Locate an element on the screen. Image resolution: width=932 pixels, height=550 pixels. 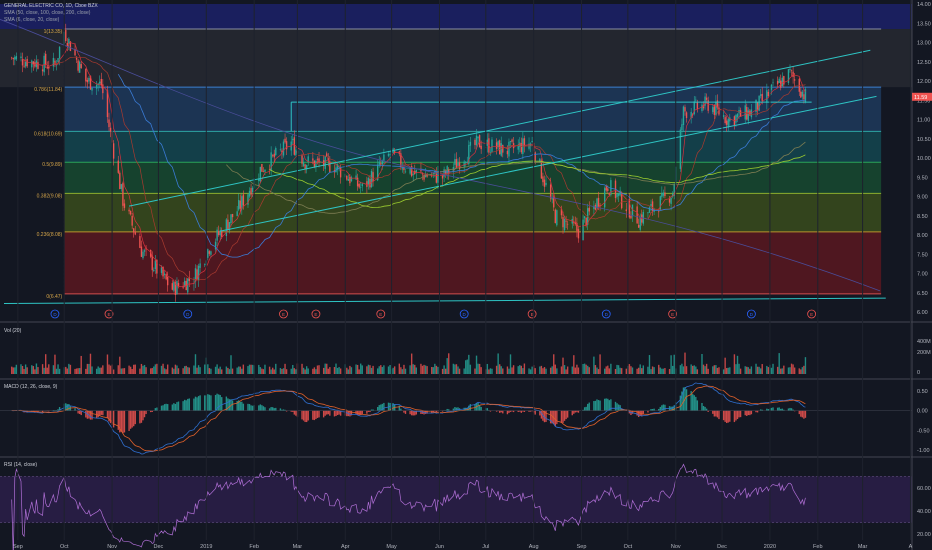
rsi-legend: RSI (14, close) is located at coordinates (21, 465).